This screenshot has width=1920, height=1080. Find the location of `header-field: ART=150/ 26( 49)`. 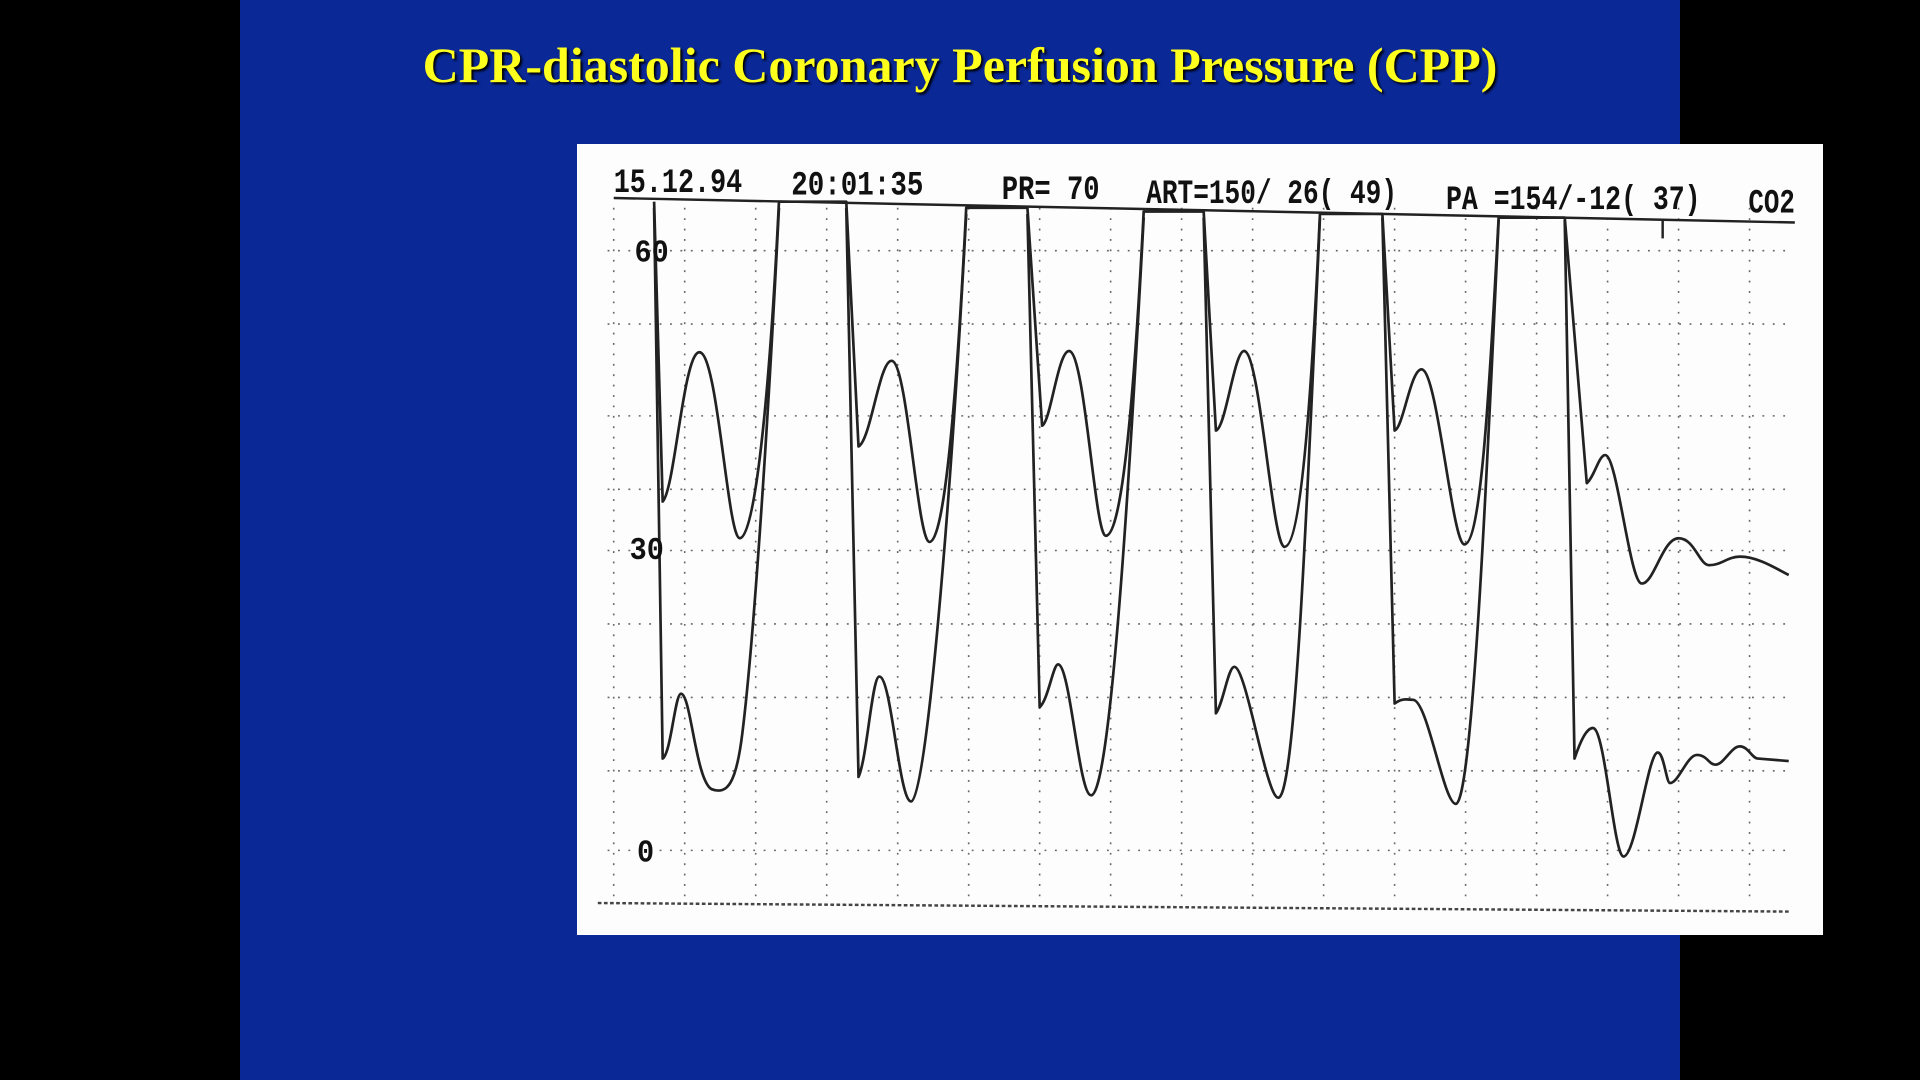

header-field: ART=150/ 26( 49) is located at coordinates (1271, 194).